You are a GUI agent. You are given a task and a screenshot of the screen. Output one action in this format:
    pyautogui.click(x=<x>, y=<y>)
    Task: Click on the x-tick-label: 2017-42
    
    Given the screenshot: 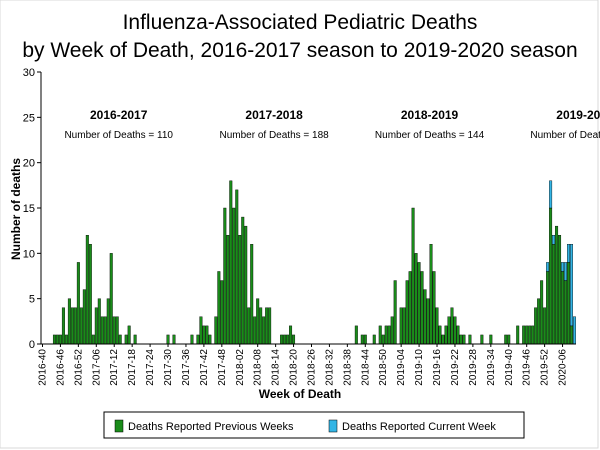 What is the action you would take?
    pyautogui.click(x=204, y=367)
    